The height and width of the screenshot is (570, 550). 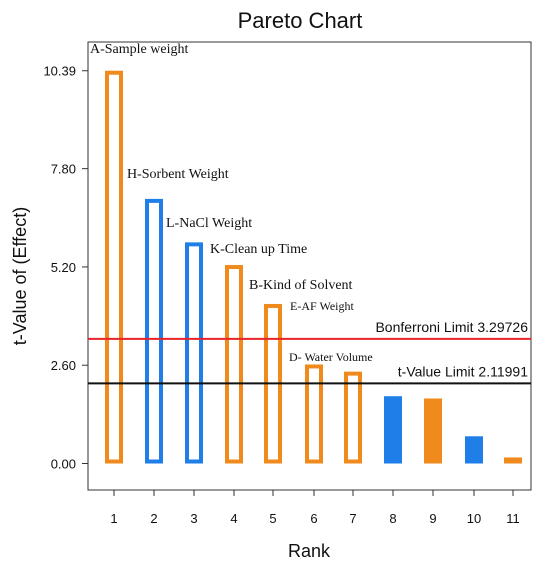 What do you see at coordinates (300, 20) in the screenshot?
I see `chart-title: Pareto Chart` at bounding box center [300, 20].